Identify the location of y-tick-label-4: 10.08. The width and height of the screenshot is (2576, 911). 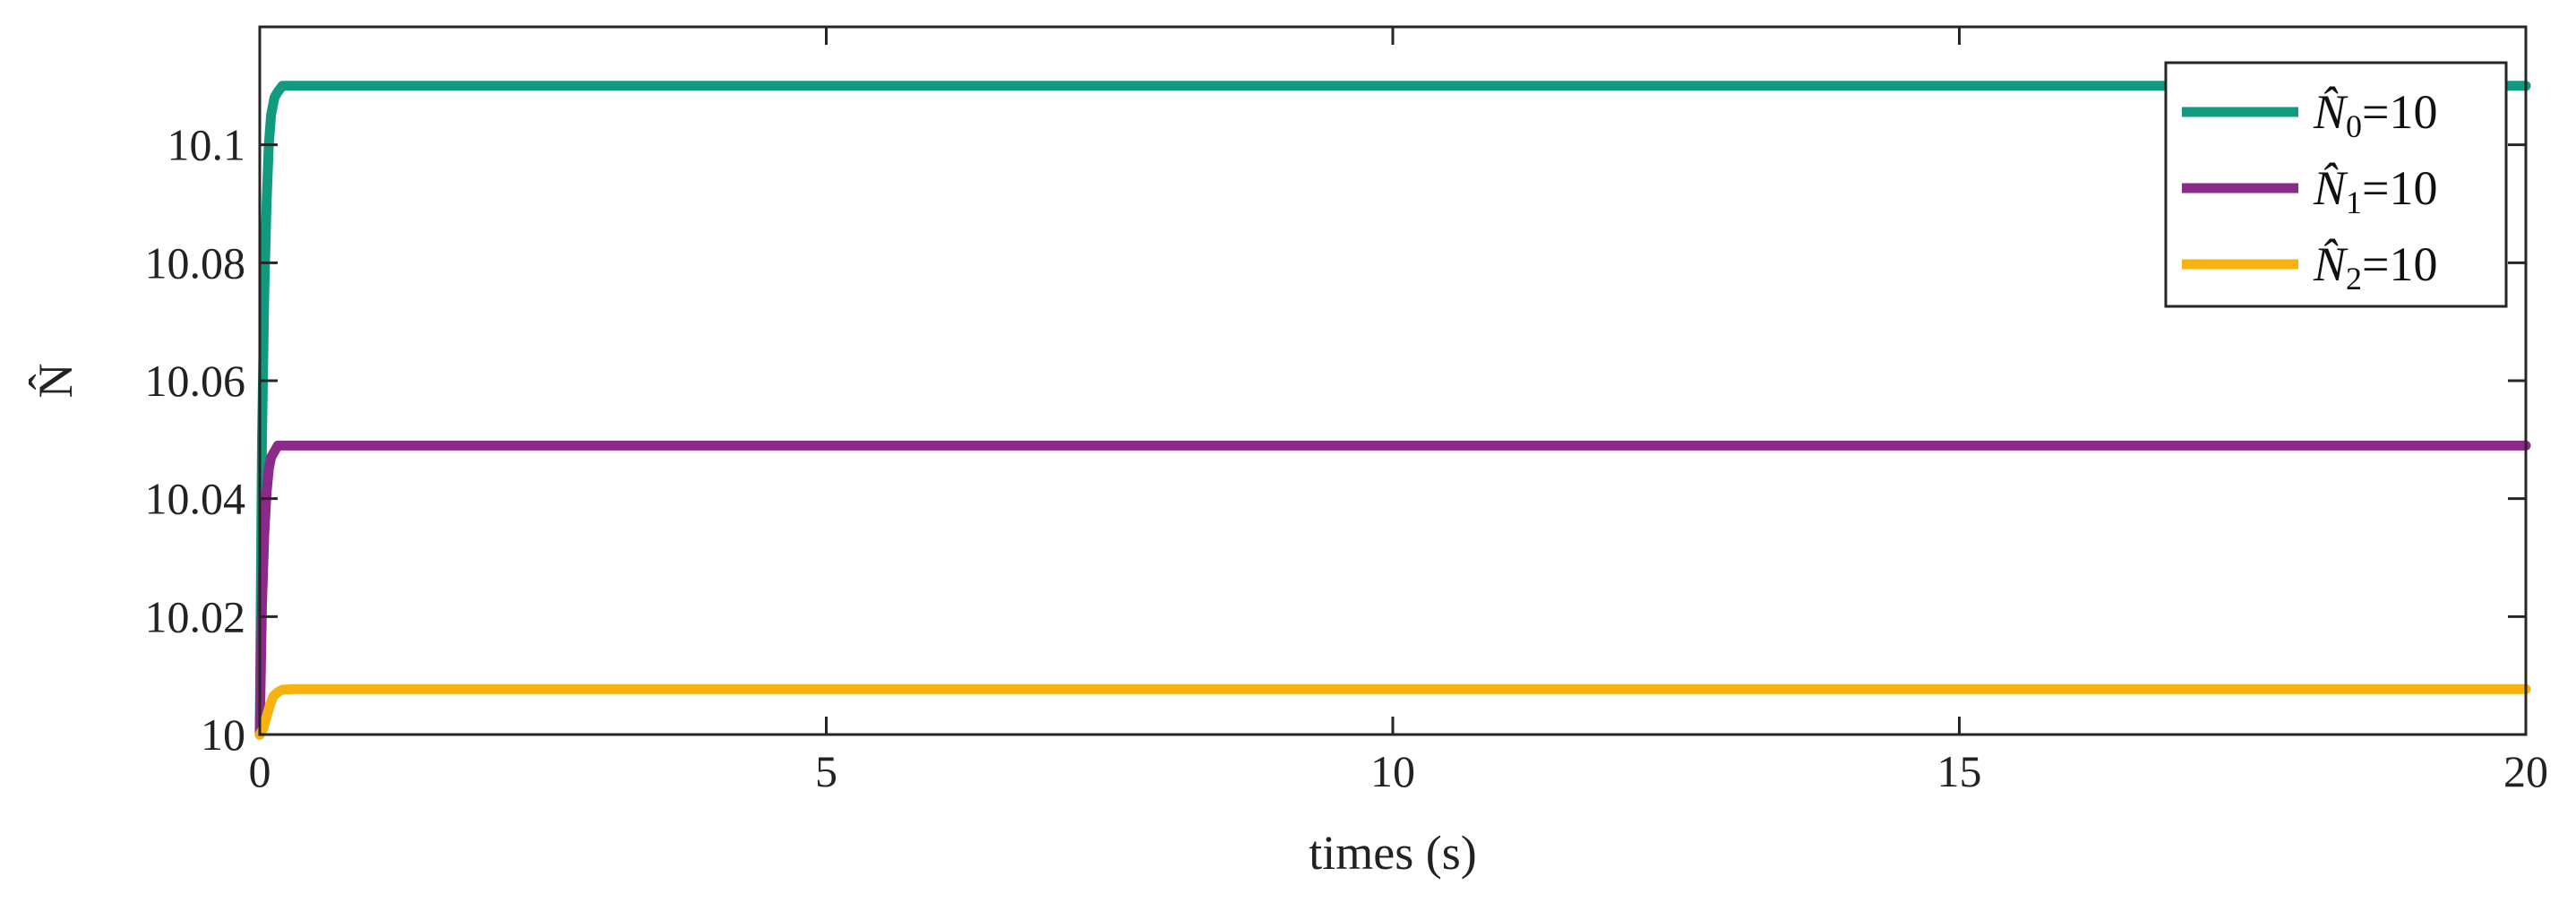
(195, 262).